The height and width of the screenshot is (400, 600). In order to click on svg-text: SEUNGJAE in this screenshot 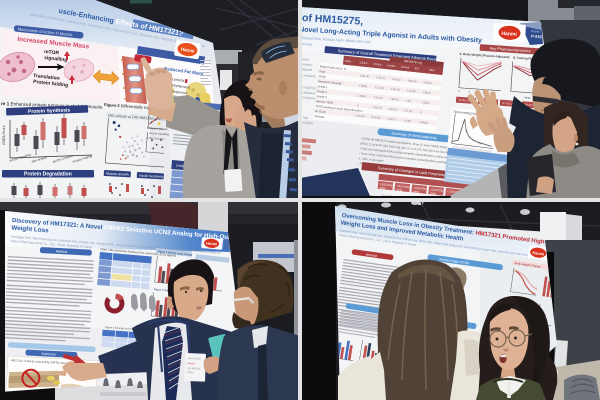, I will do `click(193, 368)`.